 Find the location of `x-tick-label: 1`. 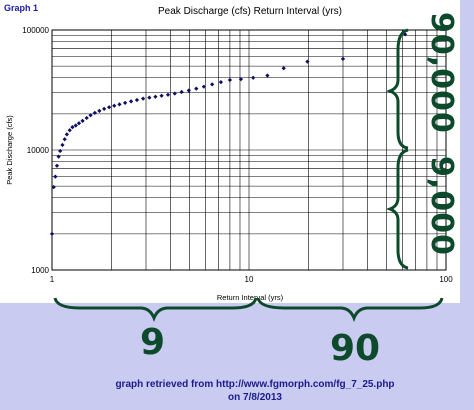

x-tick-label: 1 is located at coordinates (52, 279).